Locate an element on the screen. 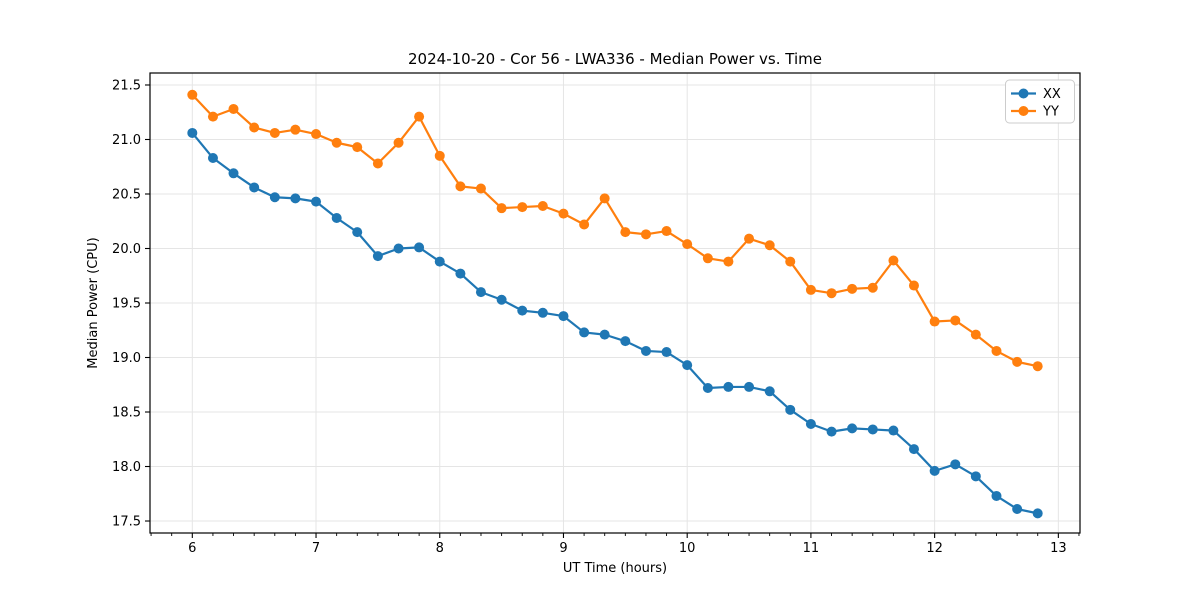 This screenshot has height=600, width=1200. x-tick-label: 6 is located at coordinates (192, 548).